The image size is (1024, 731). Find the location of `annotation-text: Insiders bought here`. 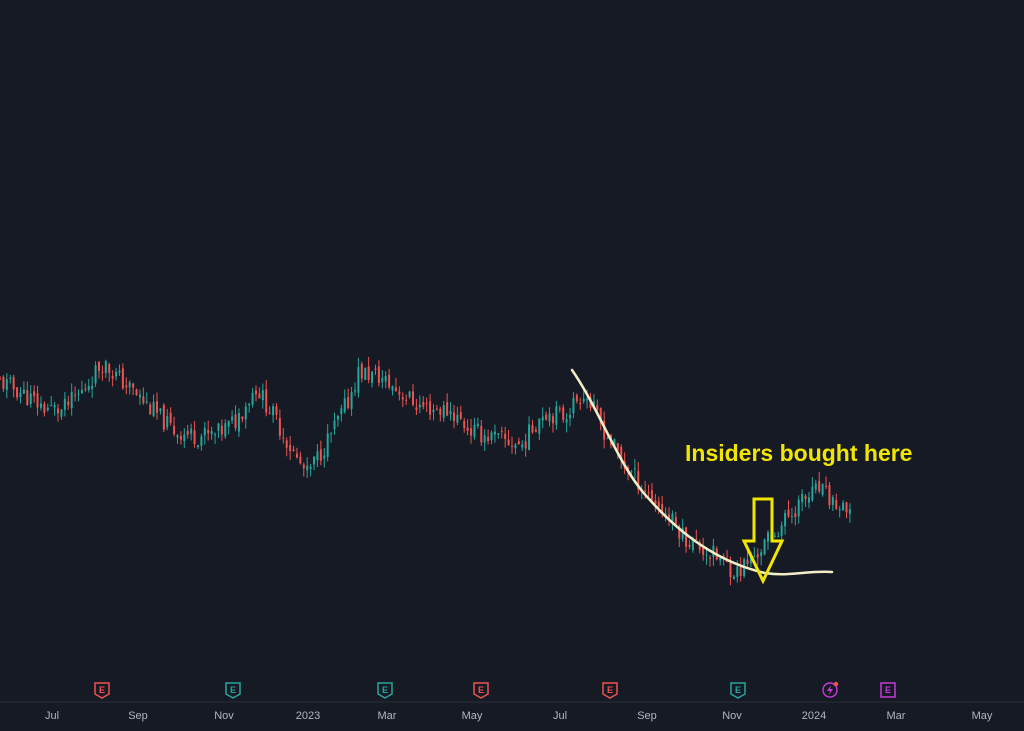

annotation-text: Insiders bought here is located at coordinates (798, 453).